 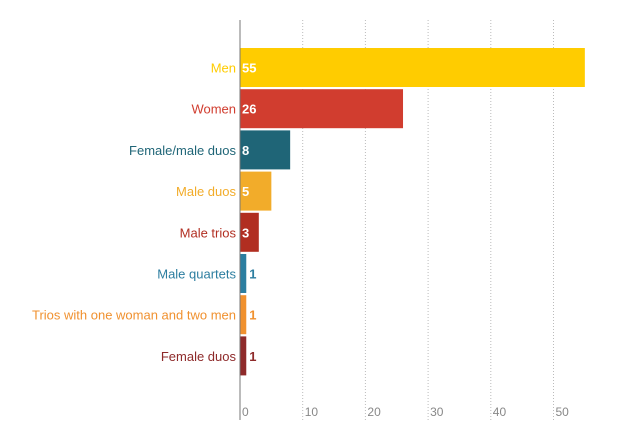 What do you see at coordinates (245, 191) in the screenshot?
I see `value-label: 5` at bounding box center [245, 191].